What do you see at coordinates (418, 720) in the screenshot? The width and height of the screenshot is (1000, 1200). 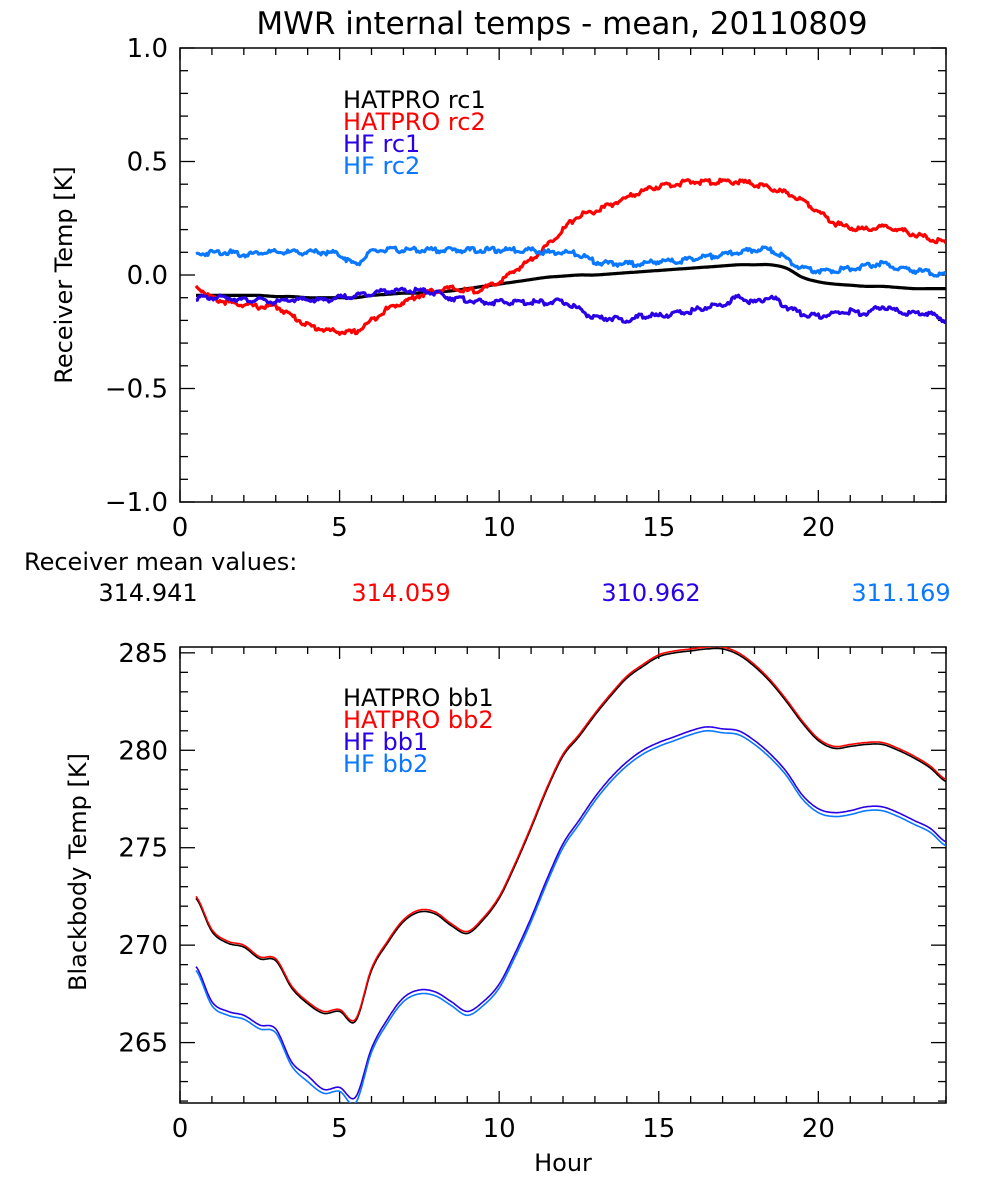 I see `legend-entry: HATPRO bb2` at bounding box center [418, 720].